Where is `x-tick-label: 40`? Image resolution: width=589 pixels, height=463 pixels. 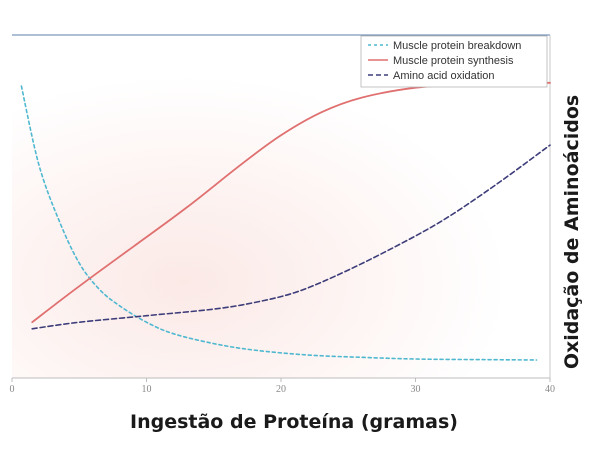 x-tick-label: 40 is located at coordinates (550, 389).